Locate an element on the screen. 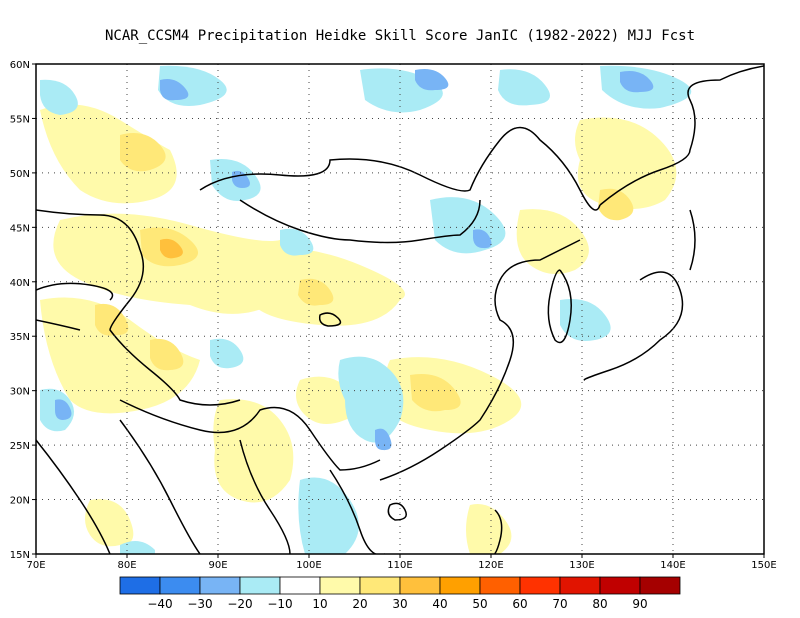 The image size is (800, 618). y-tick-label: 50N is located at coordinates (20, 174).